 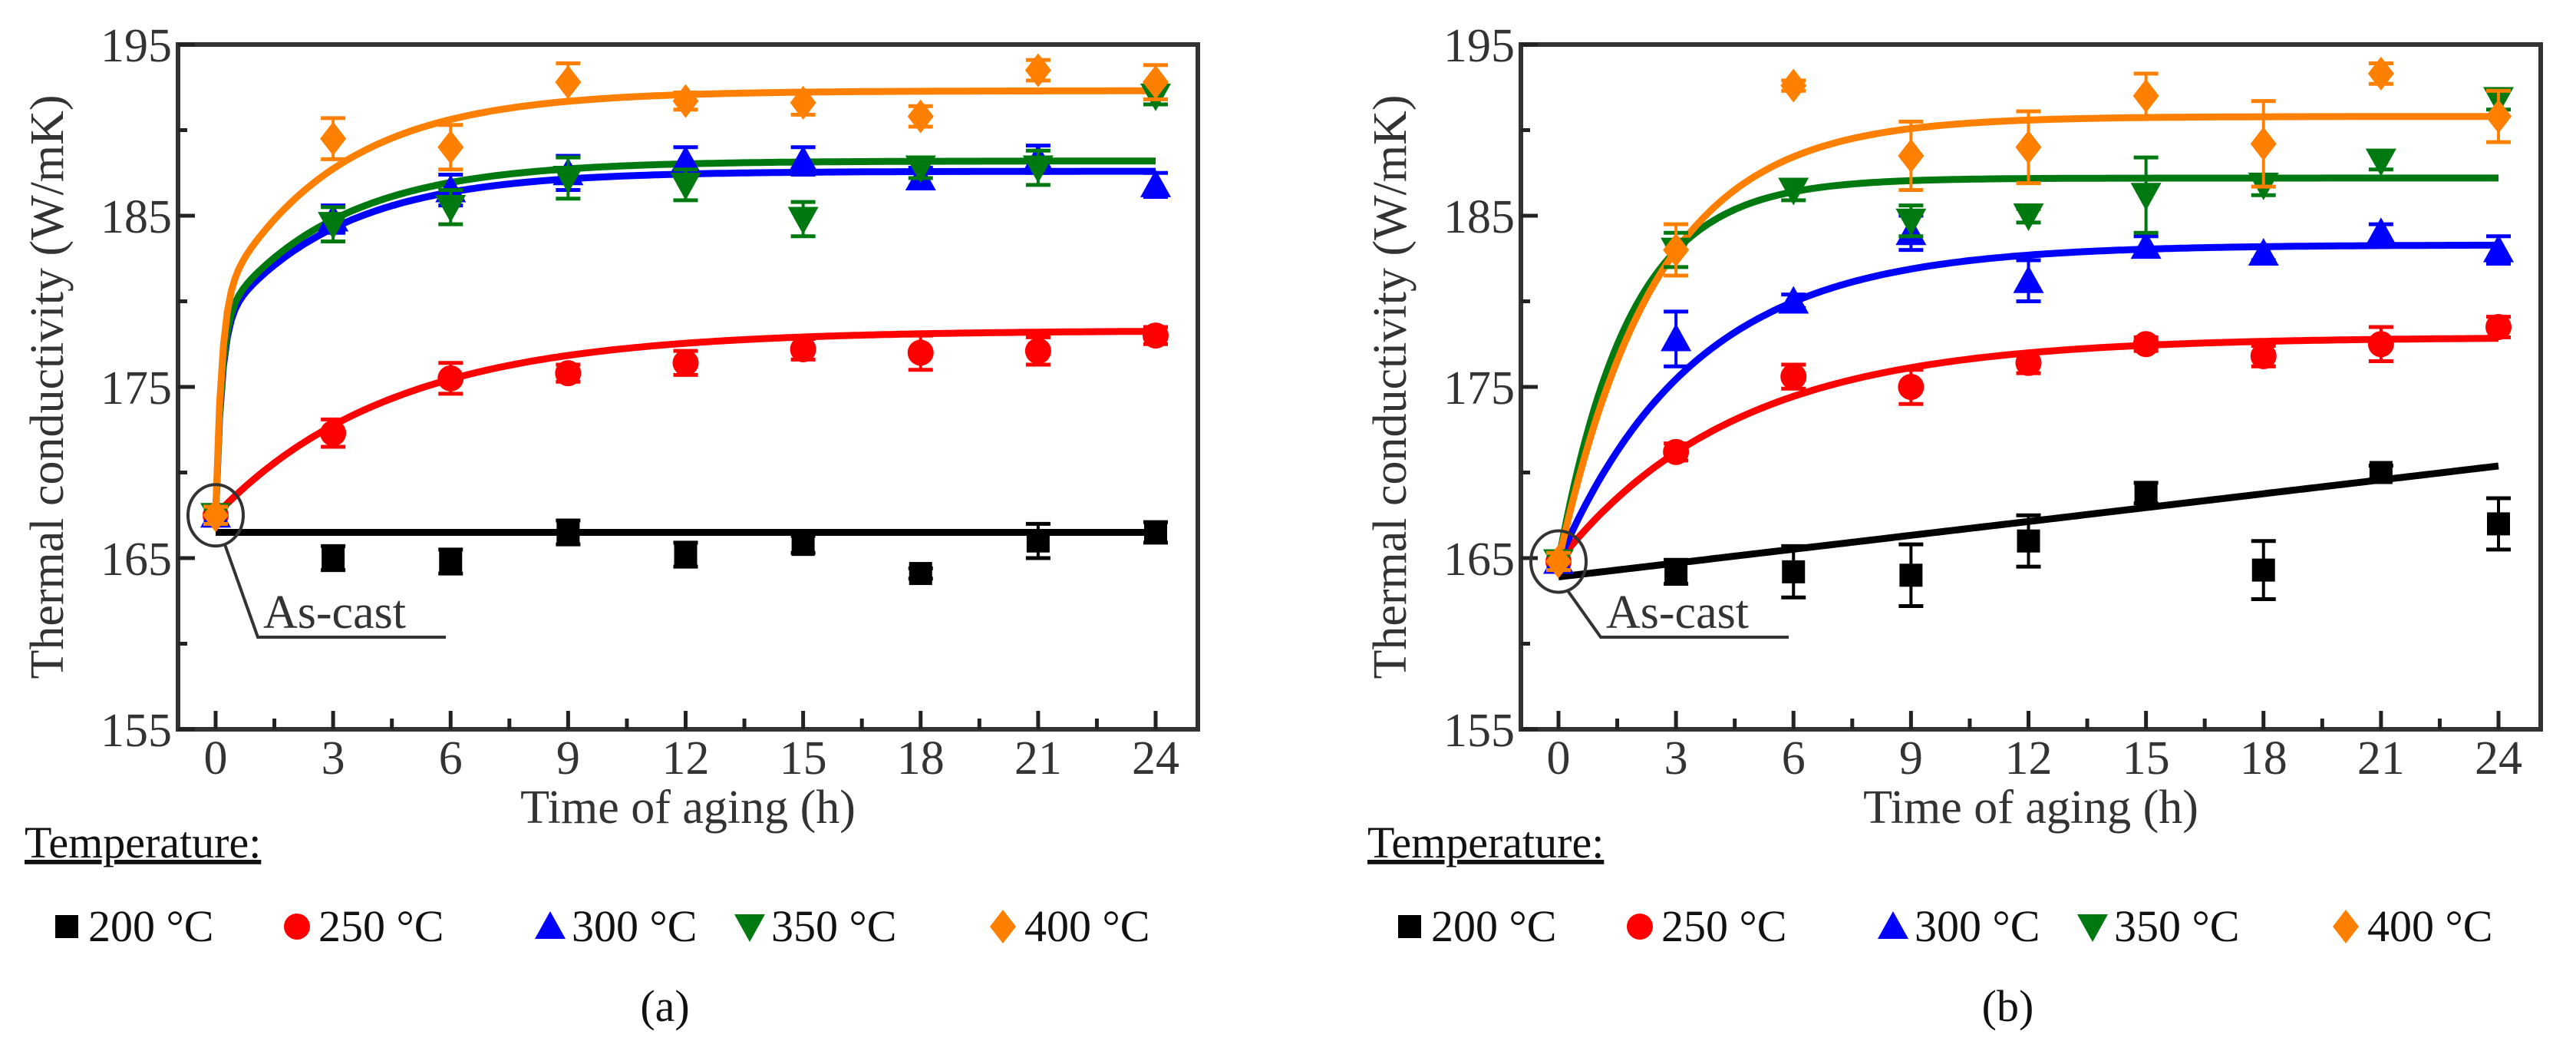 What do you see at coordinates (2346, 926) in the screenshot?
I see `legend-marker-diamond` at bounding box center [2346, 926].